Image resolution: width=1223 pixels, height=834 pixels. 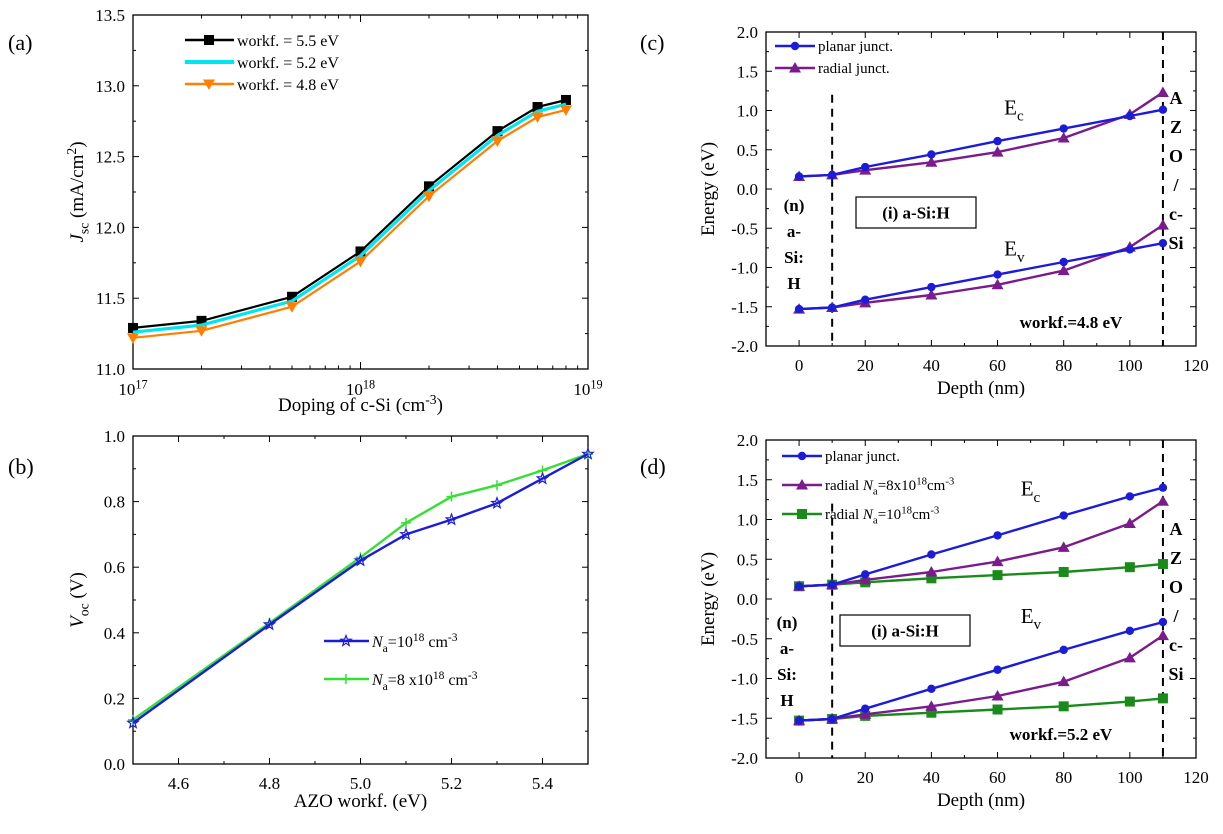 What do you see at coordinates (747, 150) in the screenshot?
I see `y-tick-label: 0.5` at bounding box center [747, 150].